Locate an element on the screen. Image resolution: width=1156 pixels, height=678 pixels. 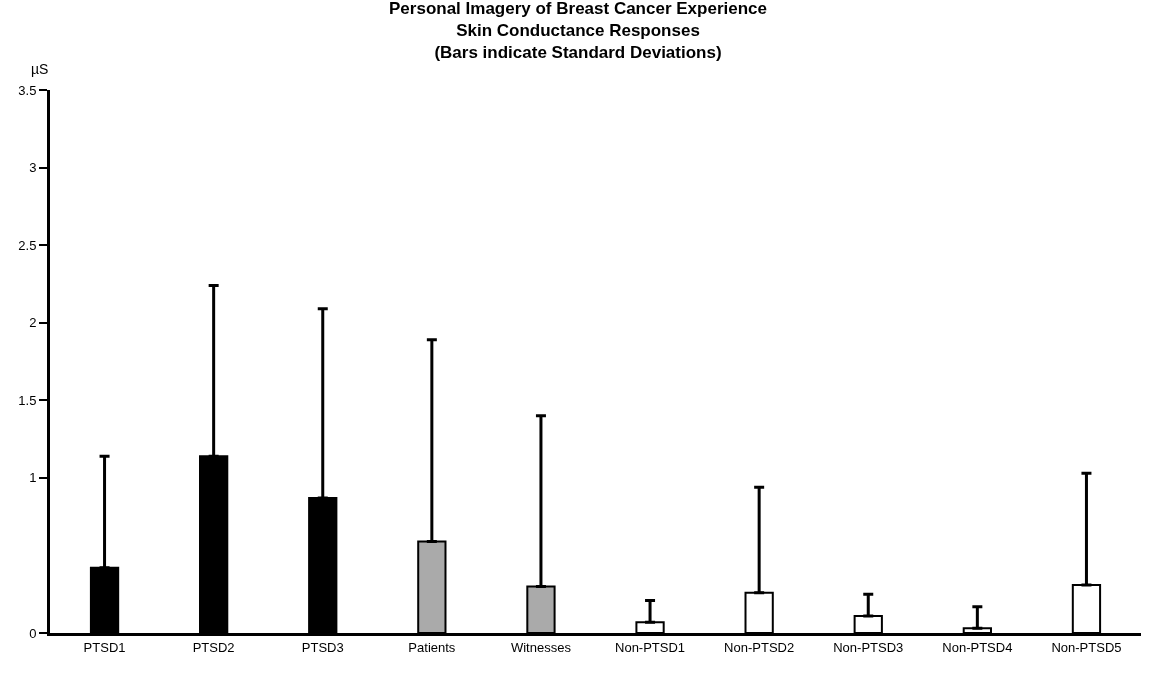
x-tick-label: Non-PTSD3 is located at coordinates (868, 647).